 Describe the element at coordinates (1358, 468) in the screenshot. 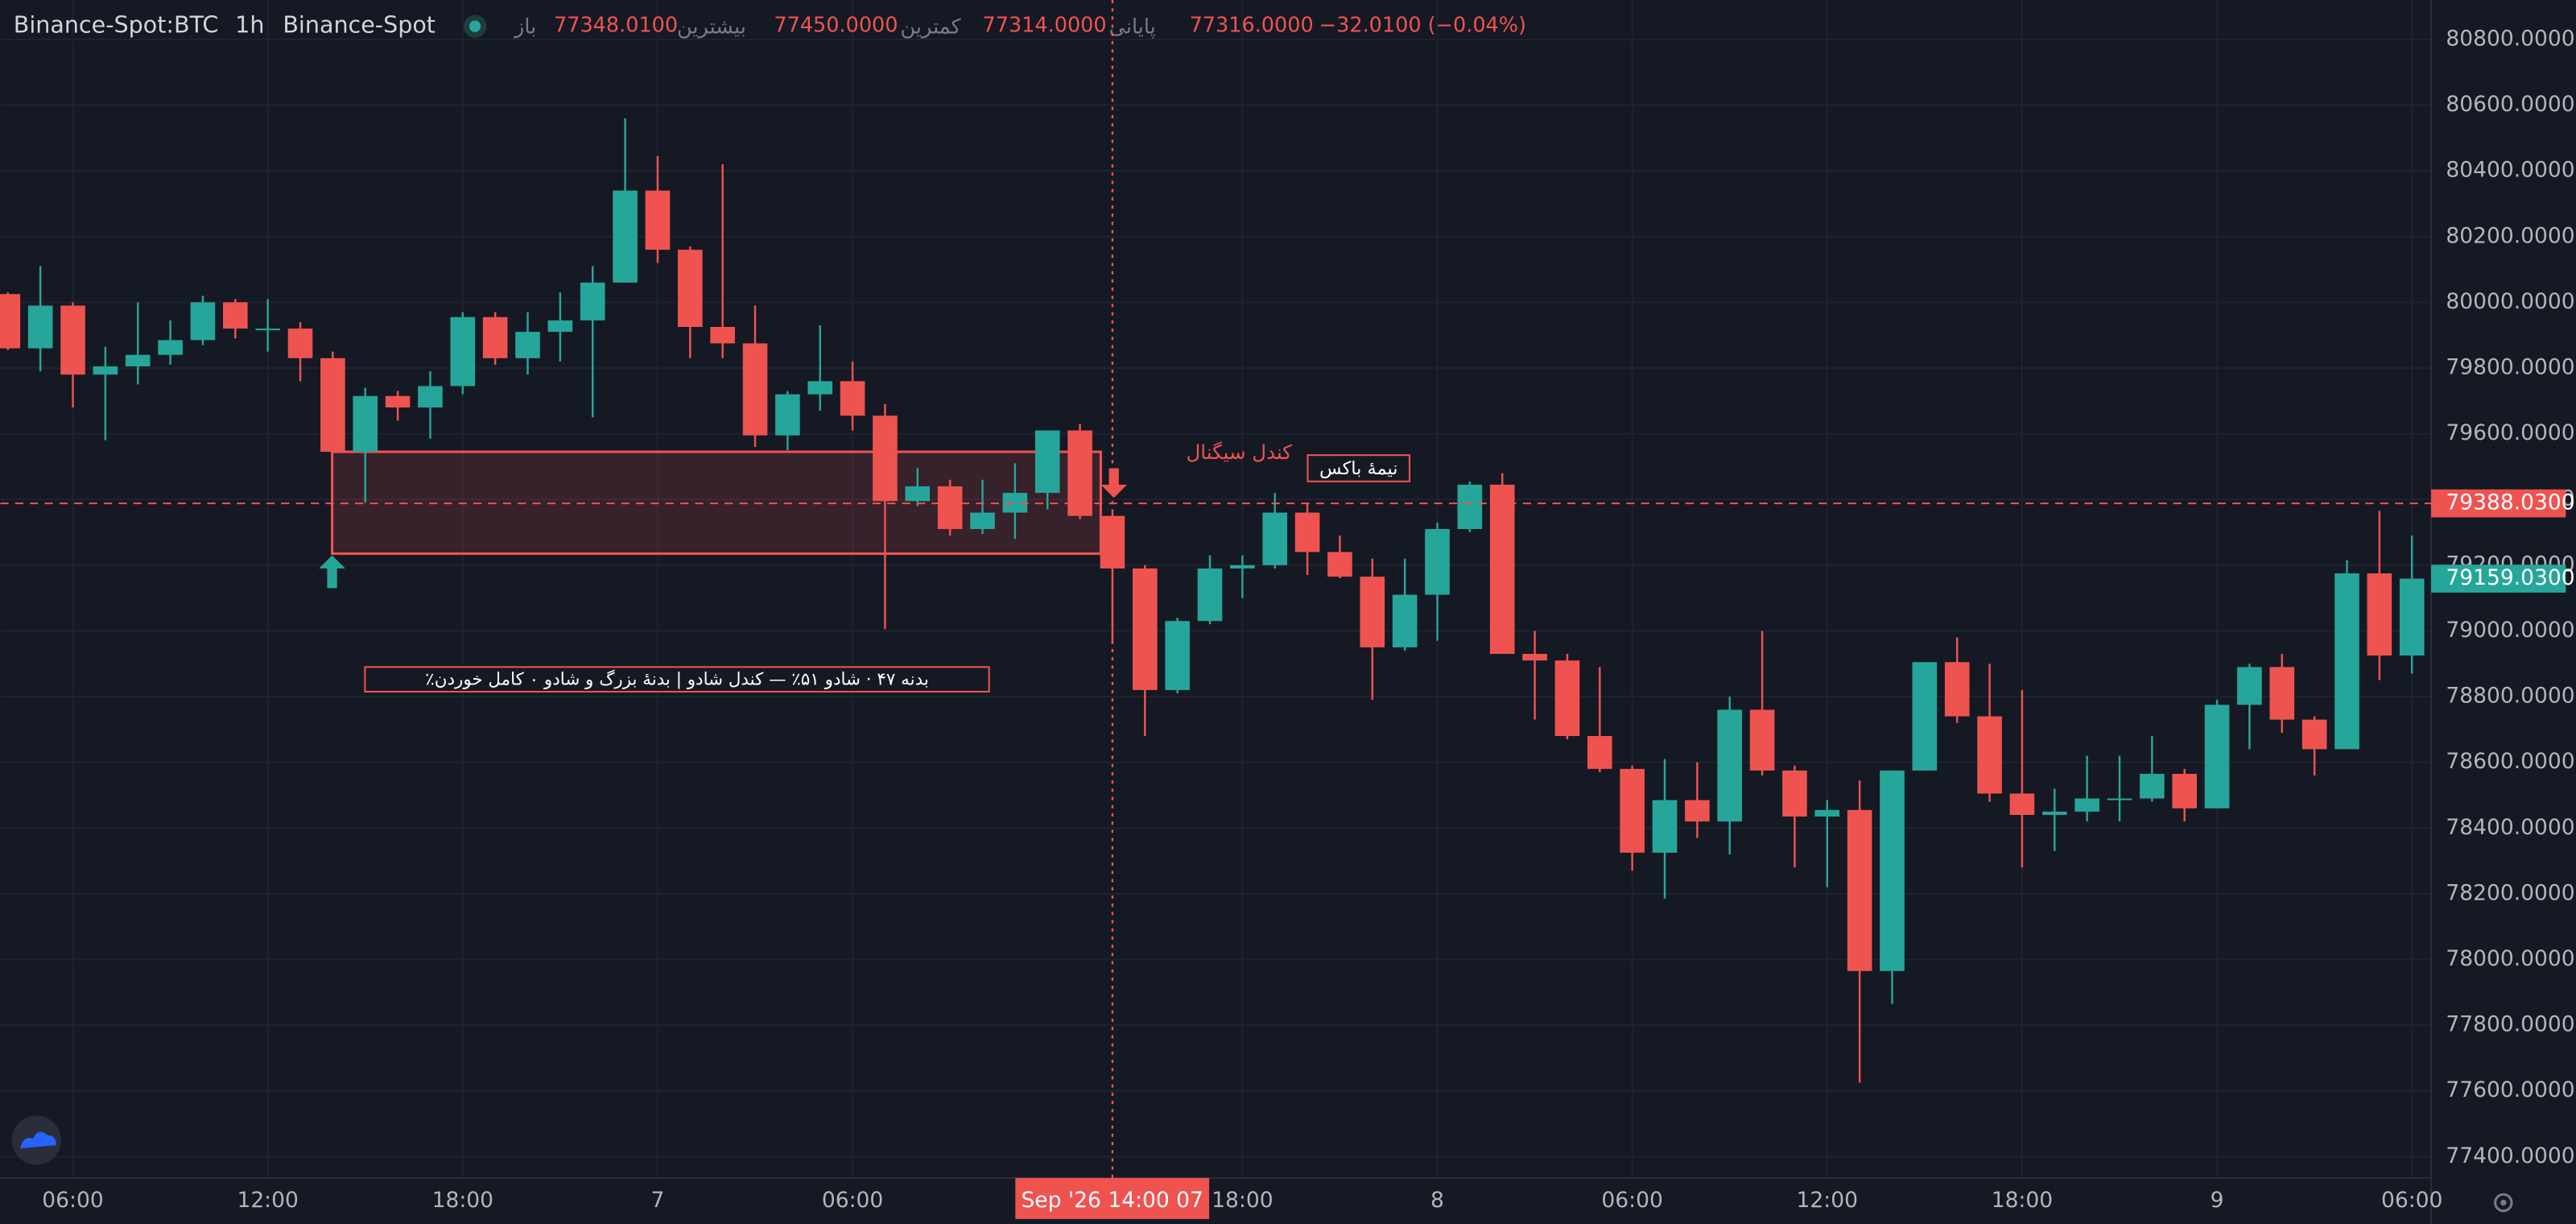

I see `half-label: نیمهٔ باکس` at that location.